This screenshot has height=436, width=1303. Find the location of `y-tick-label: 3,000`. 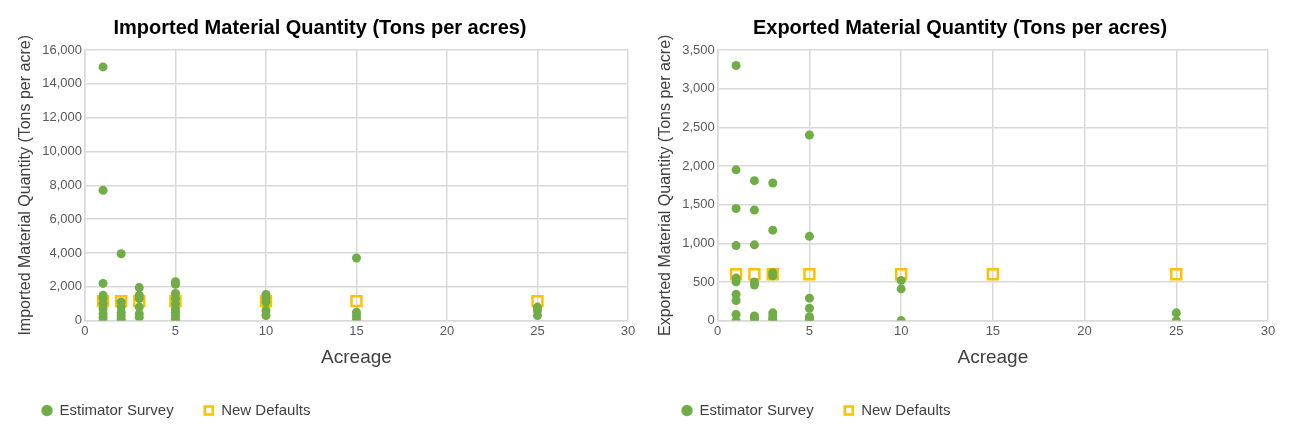

y-tick-label: 3,000 is located at coordinates (698, 88).